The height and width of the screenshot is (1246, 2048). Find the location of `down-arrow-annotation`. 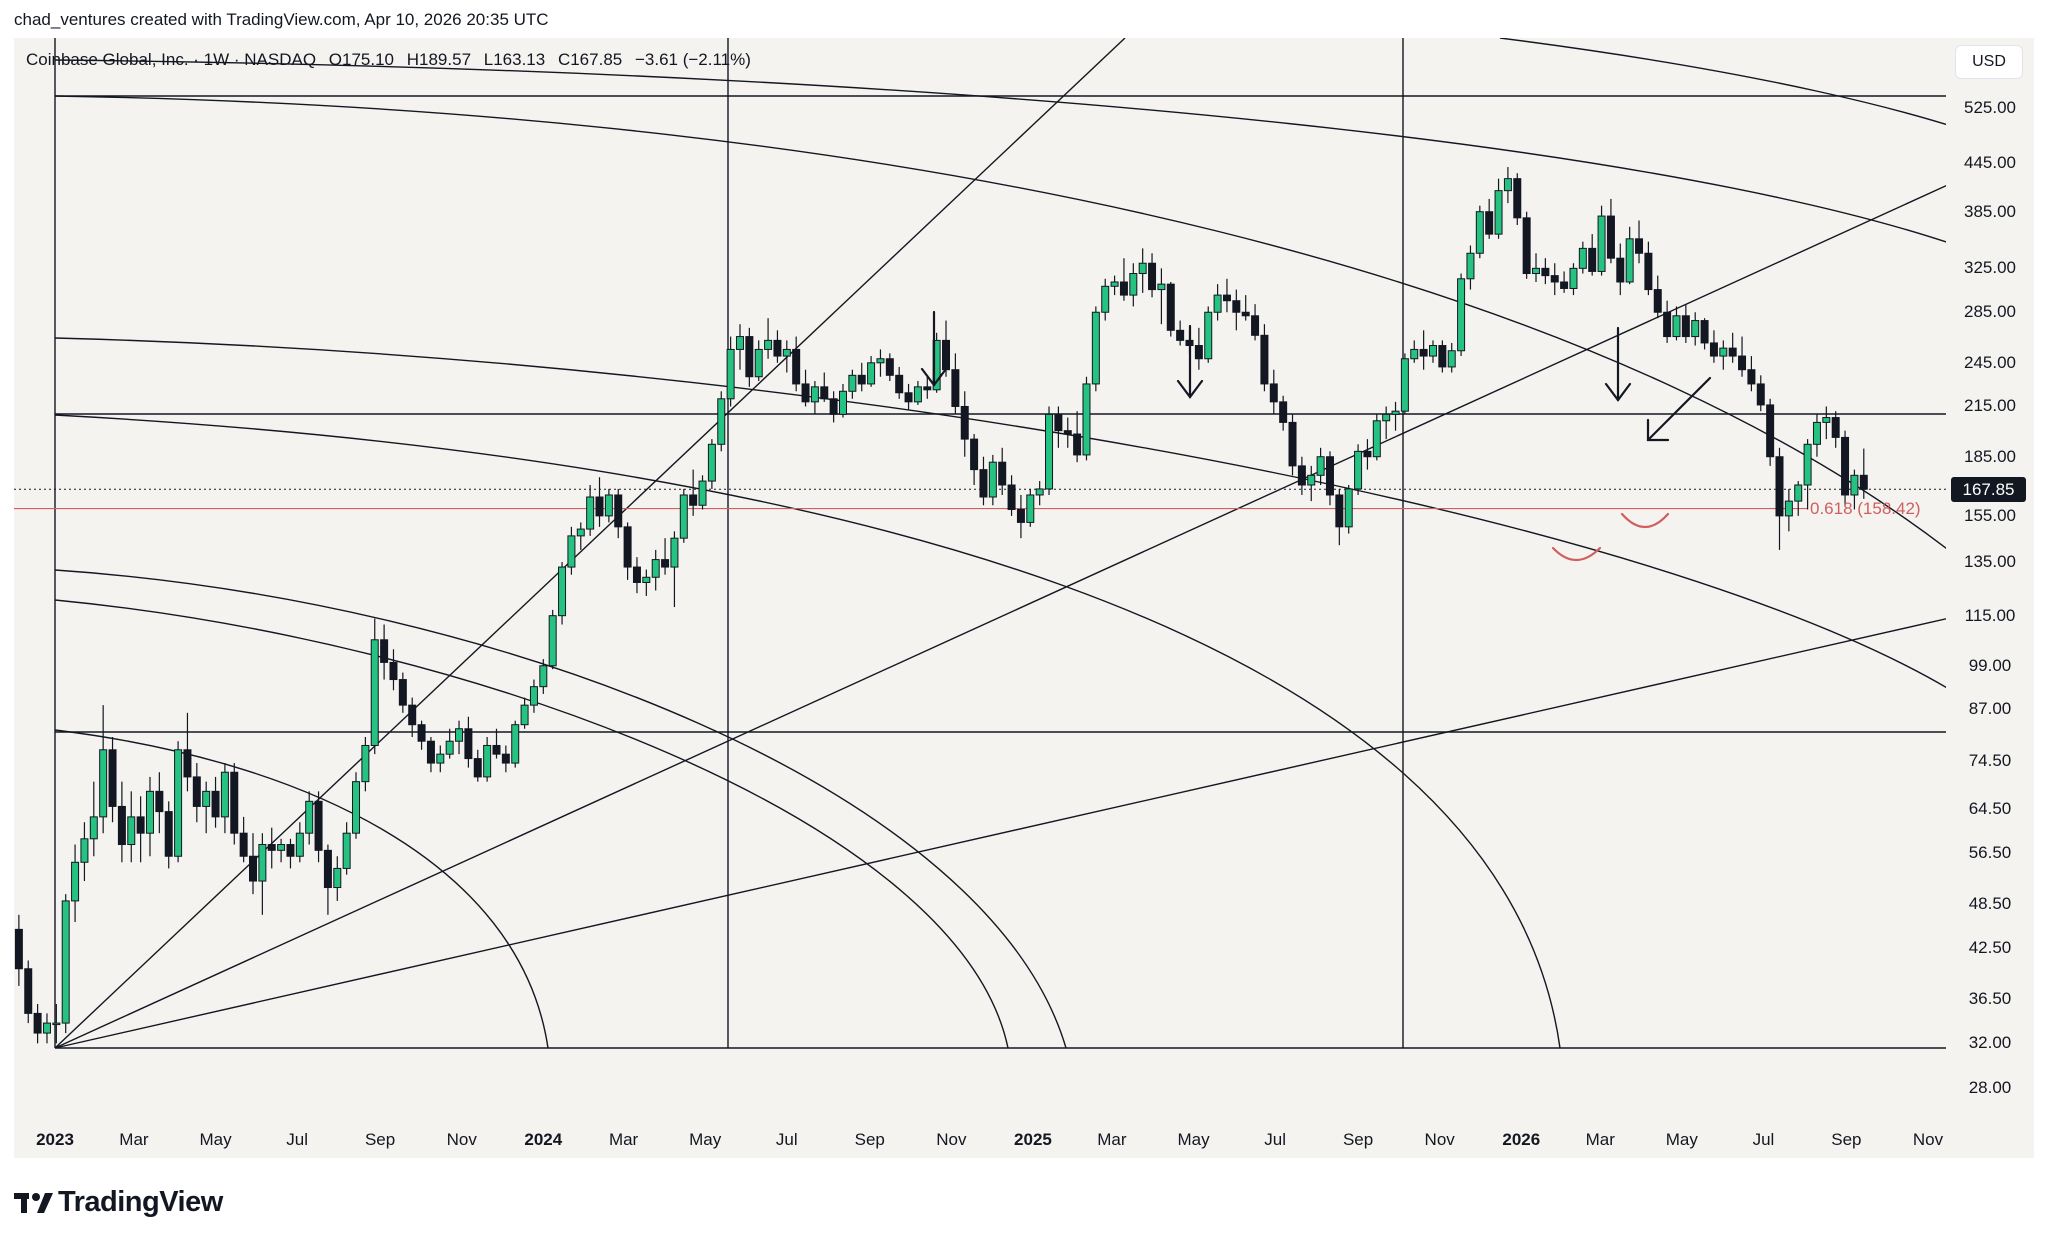

down-arrow-annotation is located at coordinates (934, 348).